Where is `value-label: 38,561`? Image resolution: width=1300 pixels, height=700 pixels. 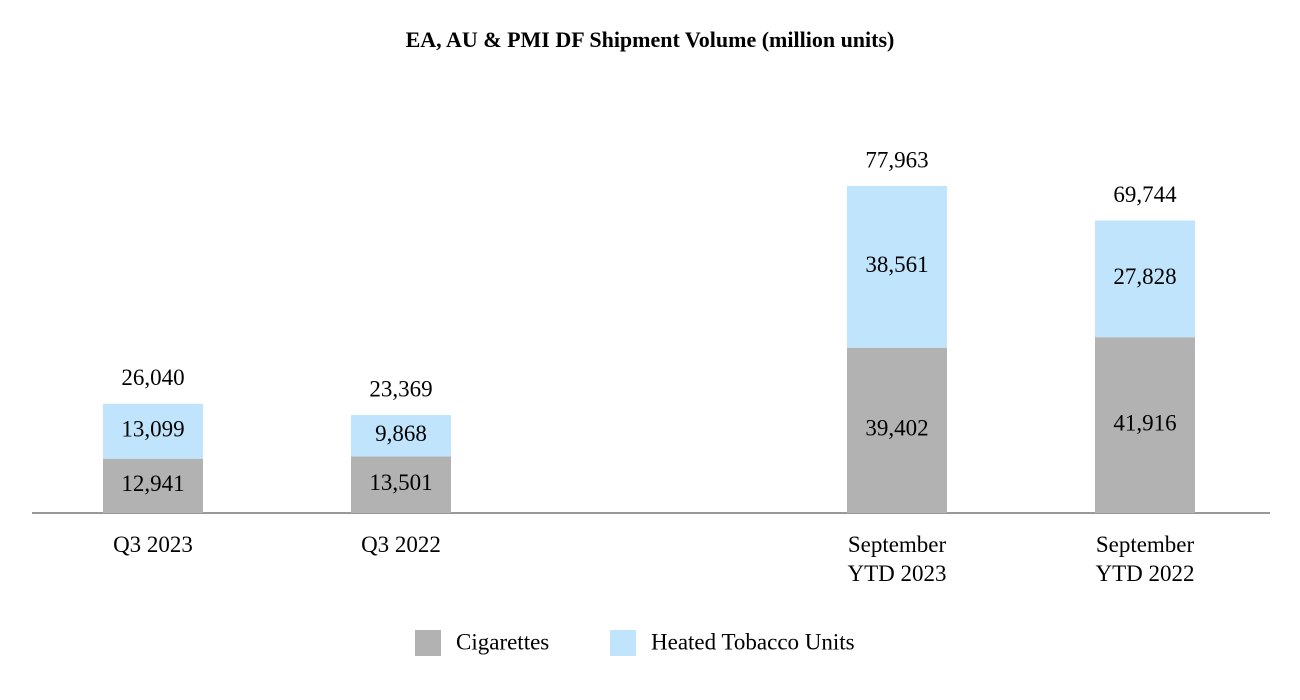
value-label: 38,561 is located at coordinates (896, 264).